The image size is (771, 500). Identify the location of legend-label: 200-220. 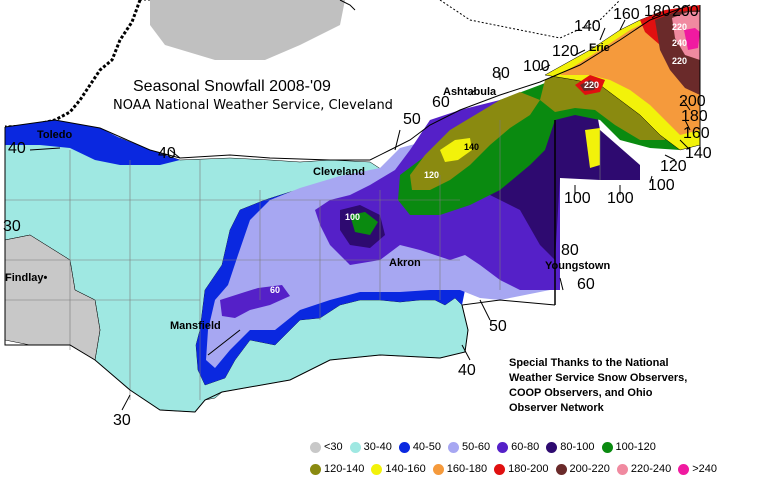
(589, 469).